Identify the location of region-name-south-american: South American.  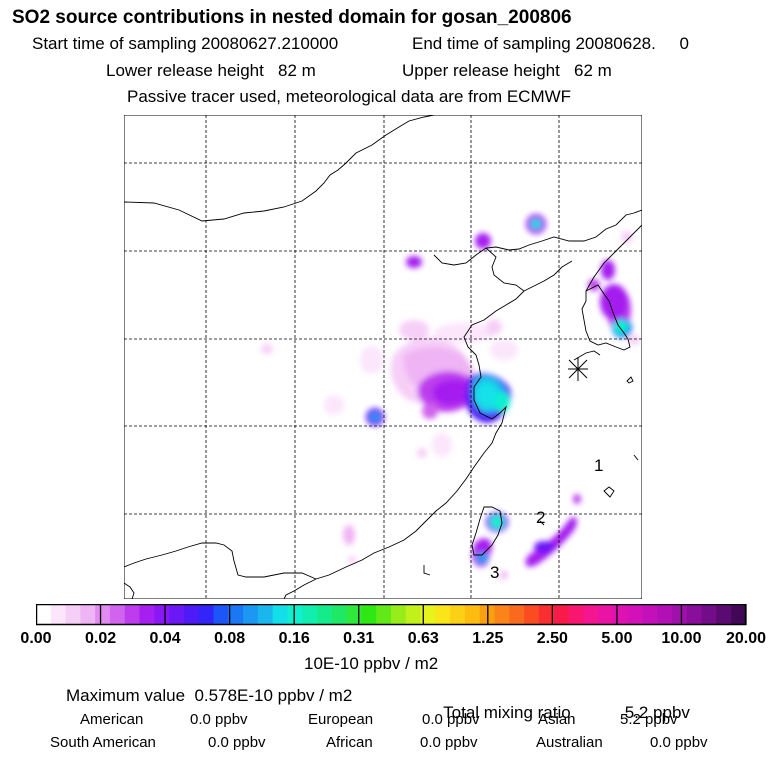
(103, 742).